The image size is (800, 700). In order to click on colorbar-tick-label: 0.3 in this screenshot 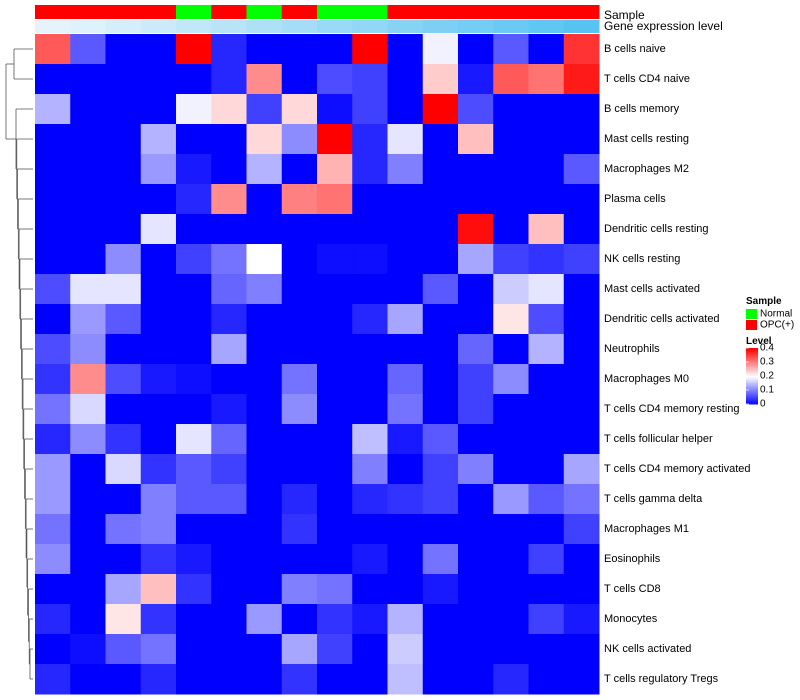, I will do `click(767, 362)`.